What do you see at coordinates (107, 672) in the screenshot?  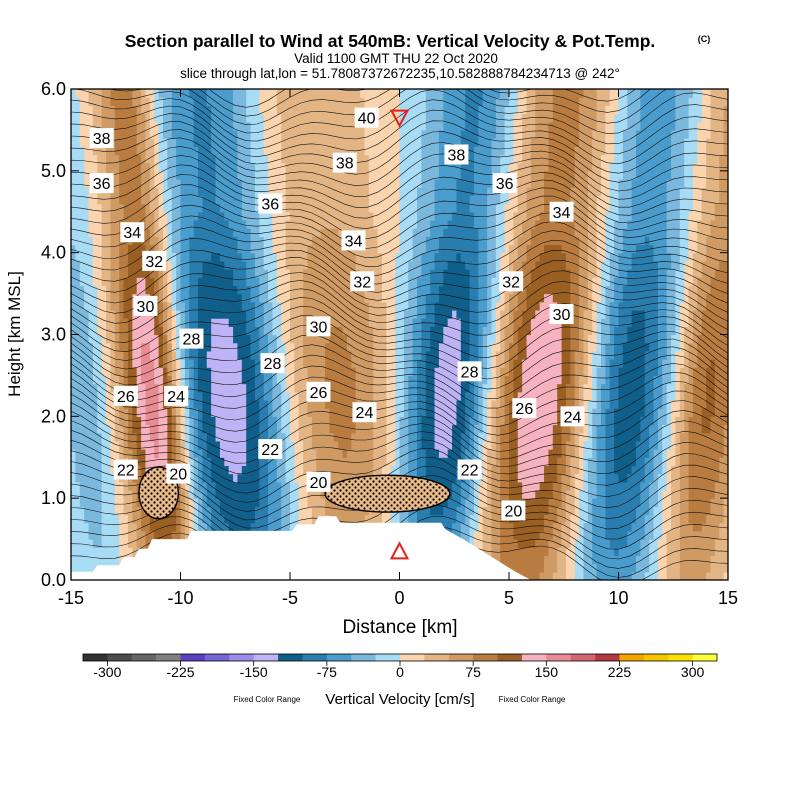 I see `colorbar-tick-label: -300` at bounding box center [107, 672].